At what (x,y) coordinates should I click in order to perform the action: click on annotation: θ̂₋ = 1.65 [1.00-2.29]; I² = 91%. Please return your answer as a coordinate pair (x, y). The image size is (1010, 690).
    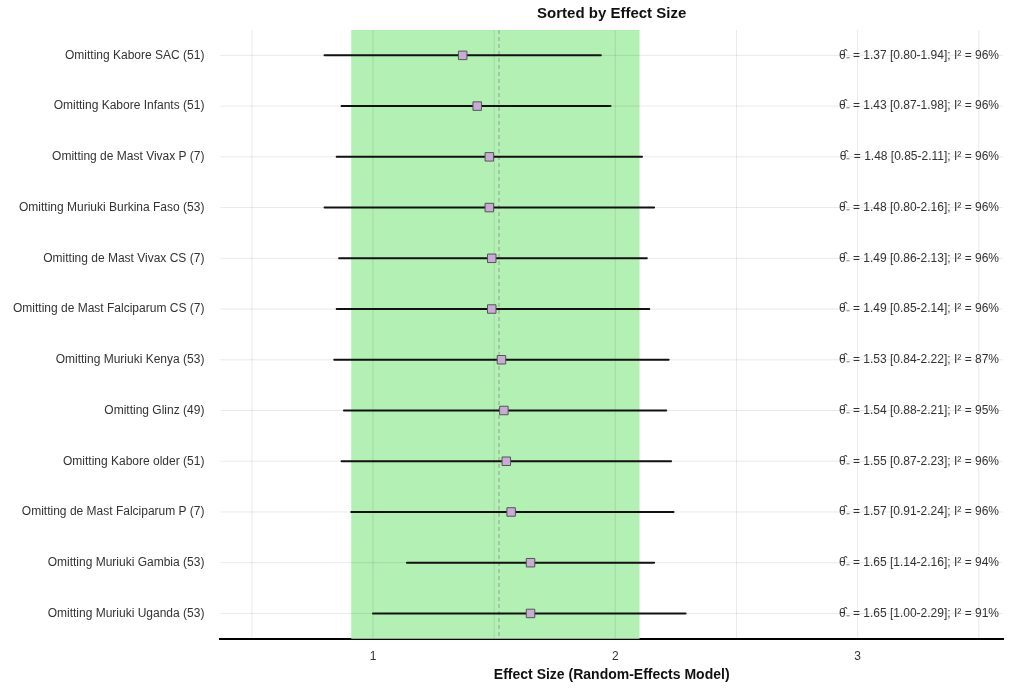
    Looking at the image, I should click on (919, 612).